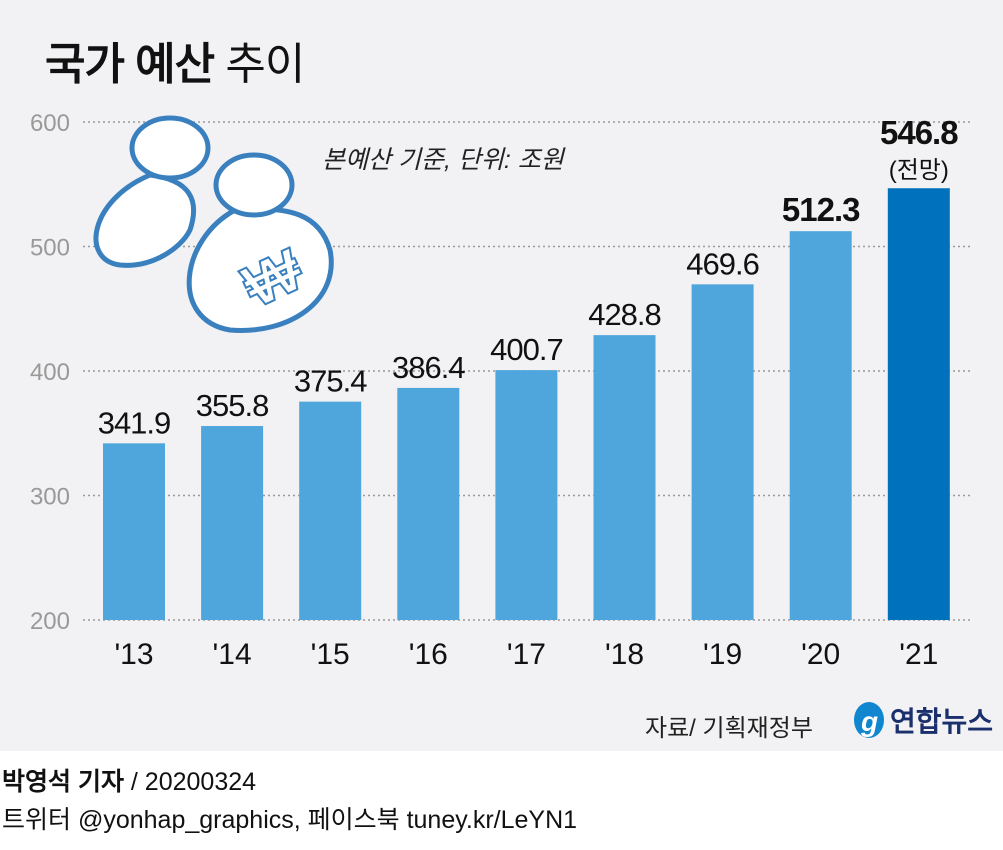 The height and width of the screenshot is (850, 1003). I want to click on data-label: 355.8, so click(232, 405).